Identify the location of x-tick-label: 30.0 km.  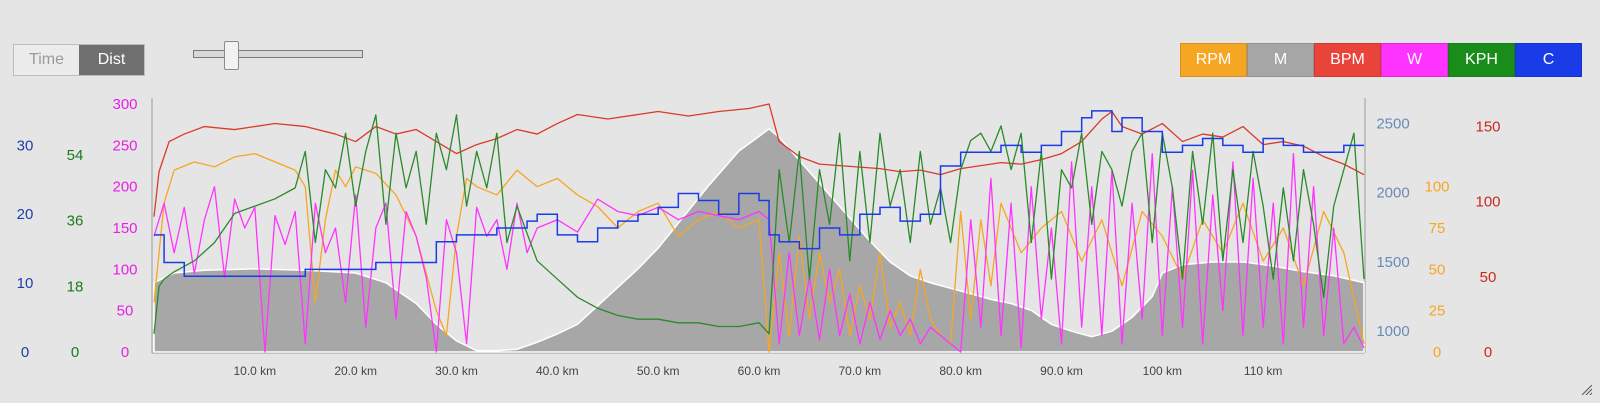
(456, 371).